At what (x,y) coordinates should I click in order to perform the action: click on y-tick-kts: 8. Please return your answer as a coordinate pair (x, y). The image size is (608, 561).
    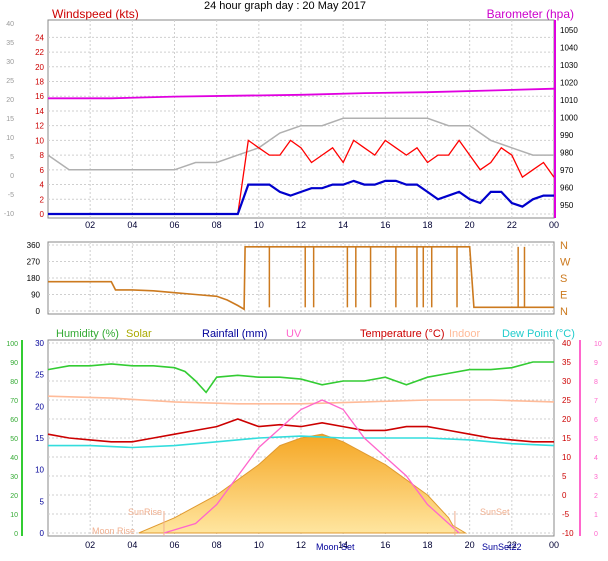
    Looking at the image, I should click on (42, 155).